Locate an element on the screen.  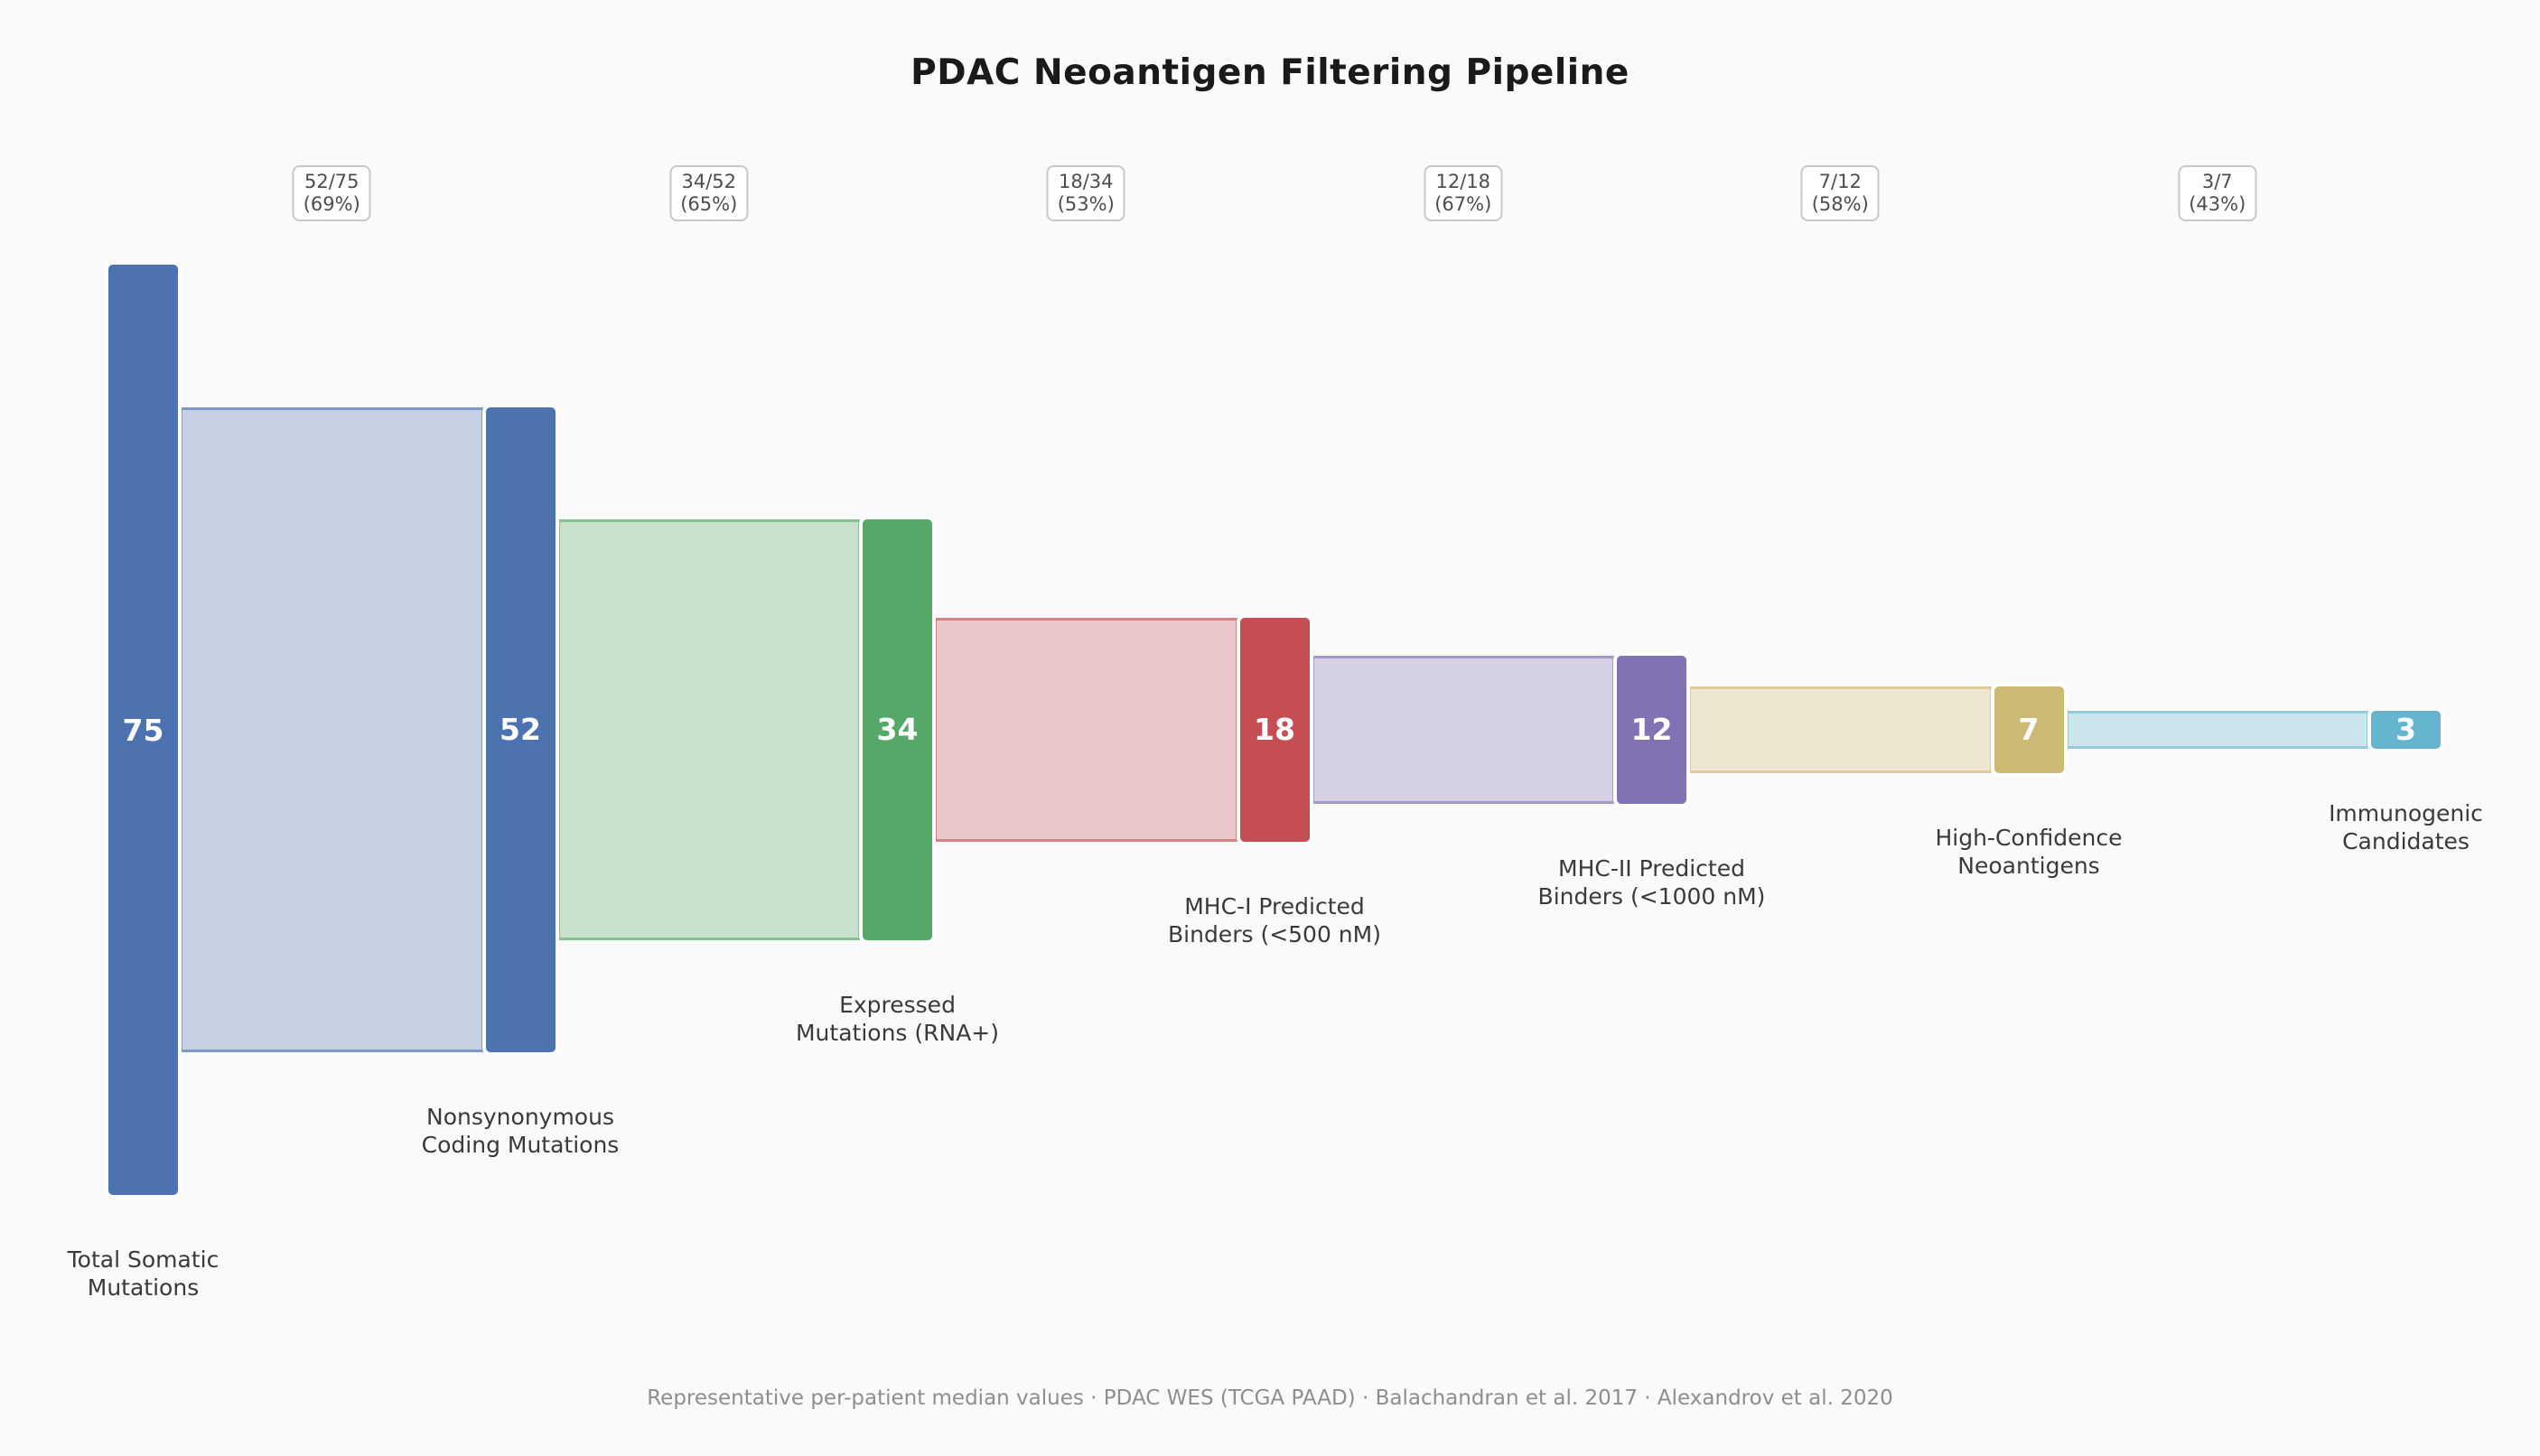
stage-value-label: 75 is located at coordinates (143, 730).